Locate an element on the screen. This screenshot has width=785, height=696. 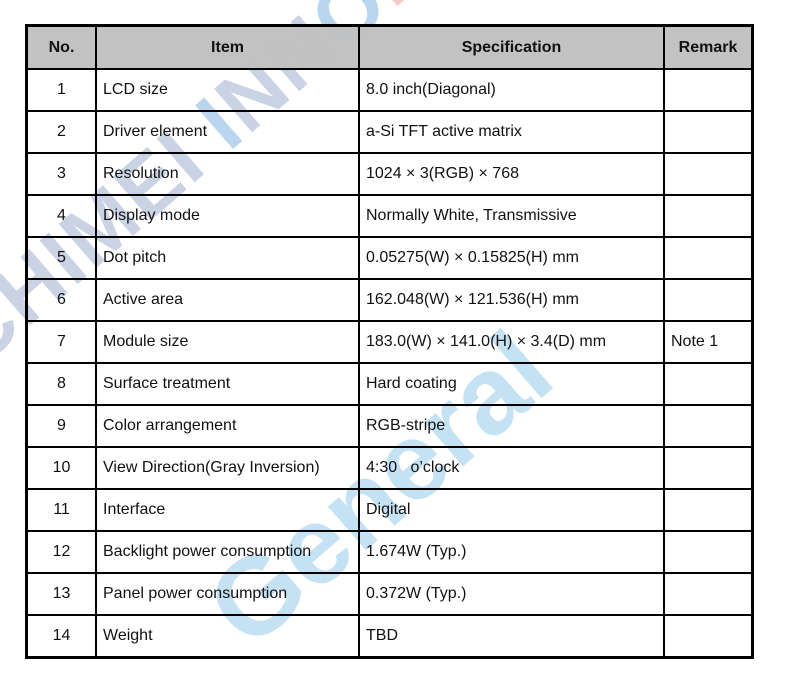
table-row: 9 Color arrangement RGB-stripe is located at coordinates (389, 426).